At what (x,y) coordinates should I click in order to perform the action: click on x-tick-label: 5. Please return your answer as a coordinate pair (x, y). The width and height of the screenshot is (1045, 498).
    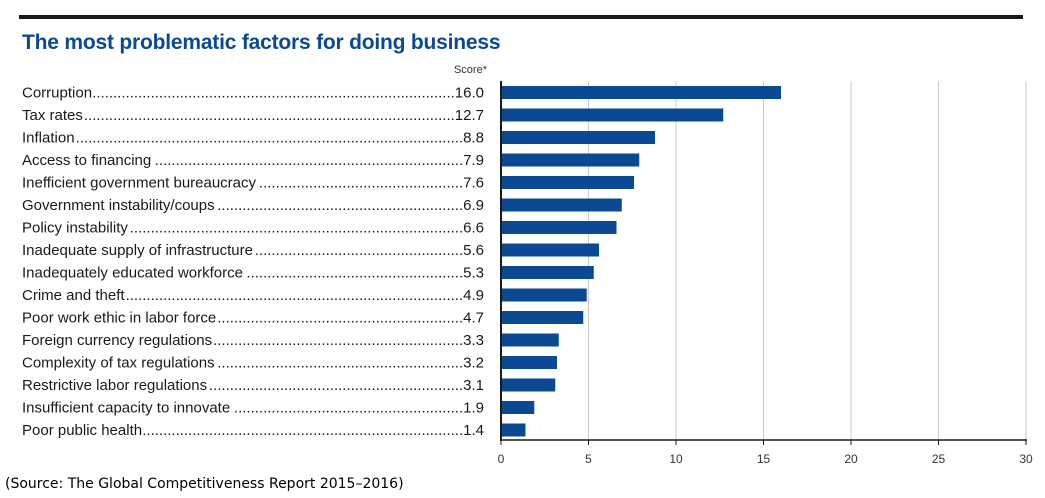
    Looking at the image, I should click on (588, 459).